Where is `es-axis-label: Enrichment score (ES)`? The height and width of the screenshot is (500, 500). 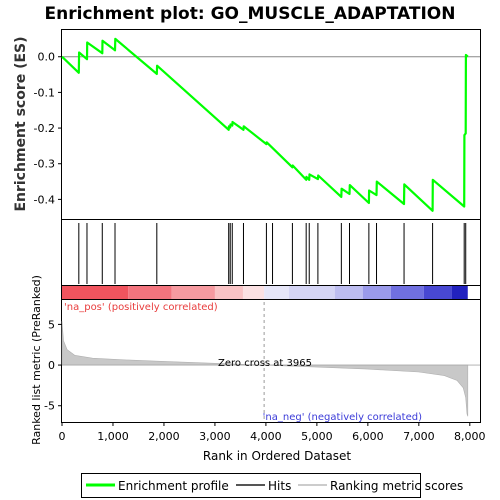 es-axis-label: Enrichment score (ES) is located at coordinates (21, 123).